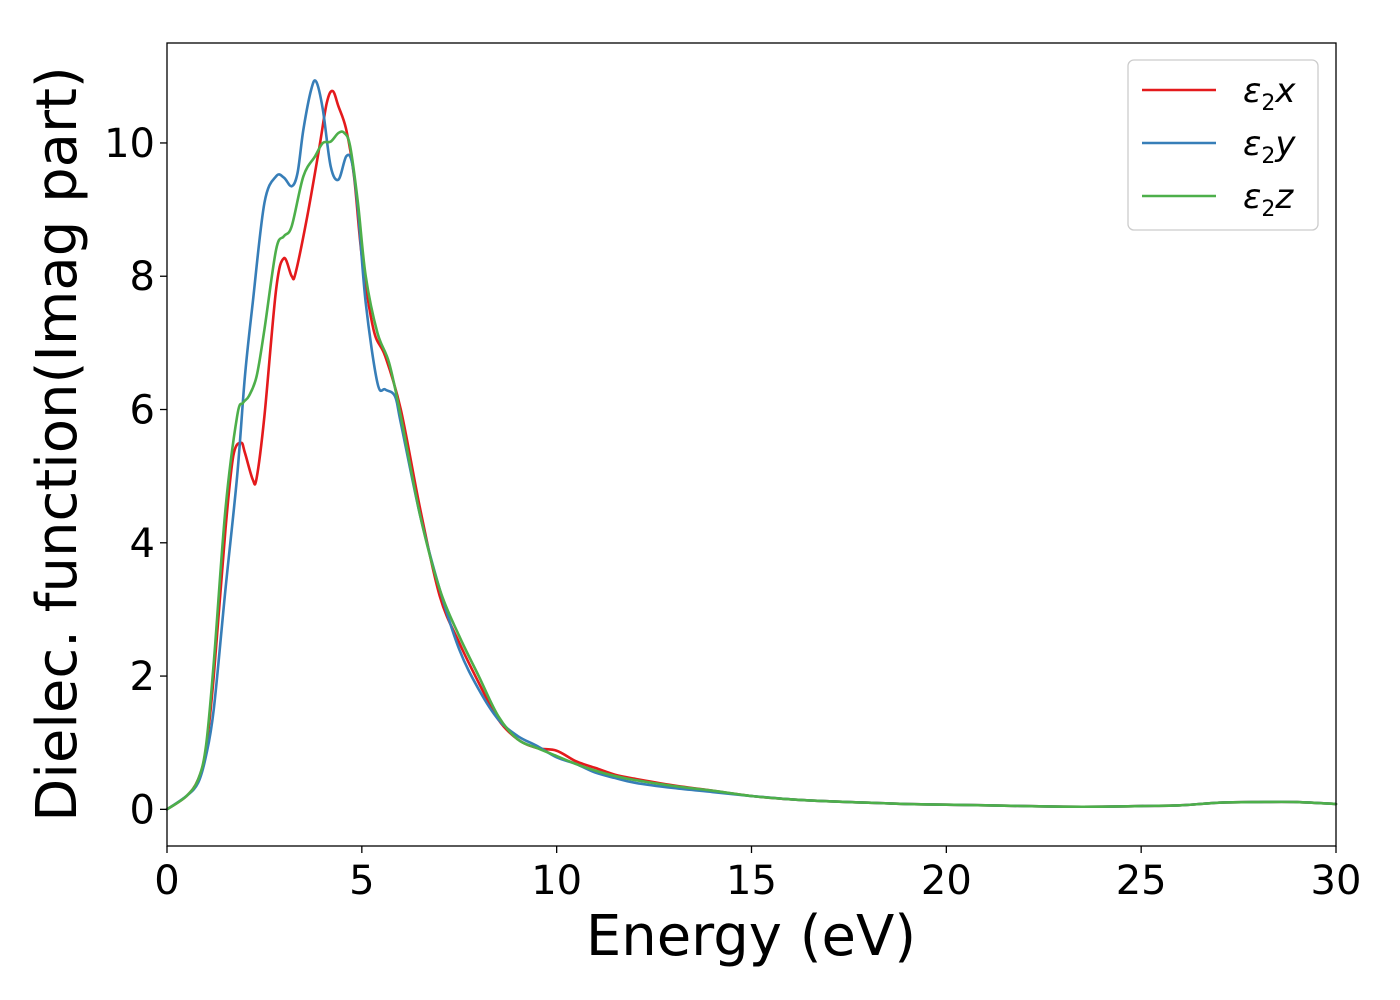 The image size is (1400, 1000). I want to click on legend: ε2x ε2y ε2z, so click(1223, 145).